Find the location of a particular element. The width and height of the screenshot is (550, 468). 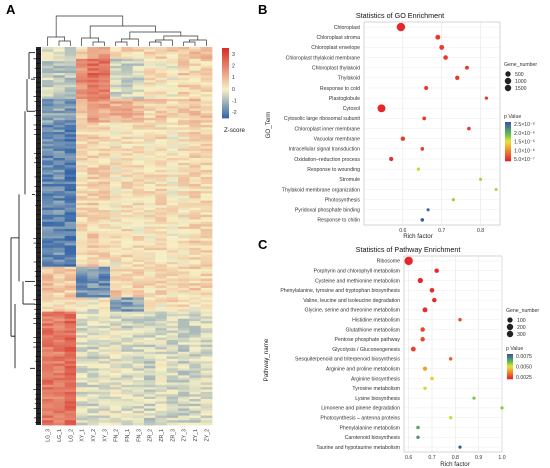

dendrogram-link is located at coordinates (56, 41).